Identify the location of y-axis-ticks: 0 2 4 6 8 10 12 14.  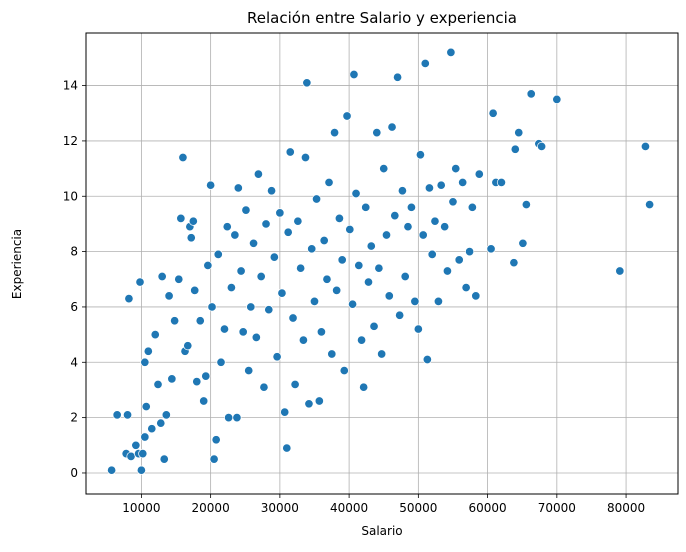
(74, 279).